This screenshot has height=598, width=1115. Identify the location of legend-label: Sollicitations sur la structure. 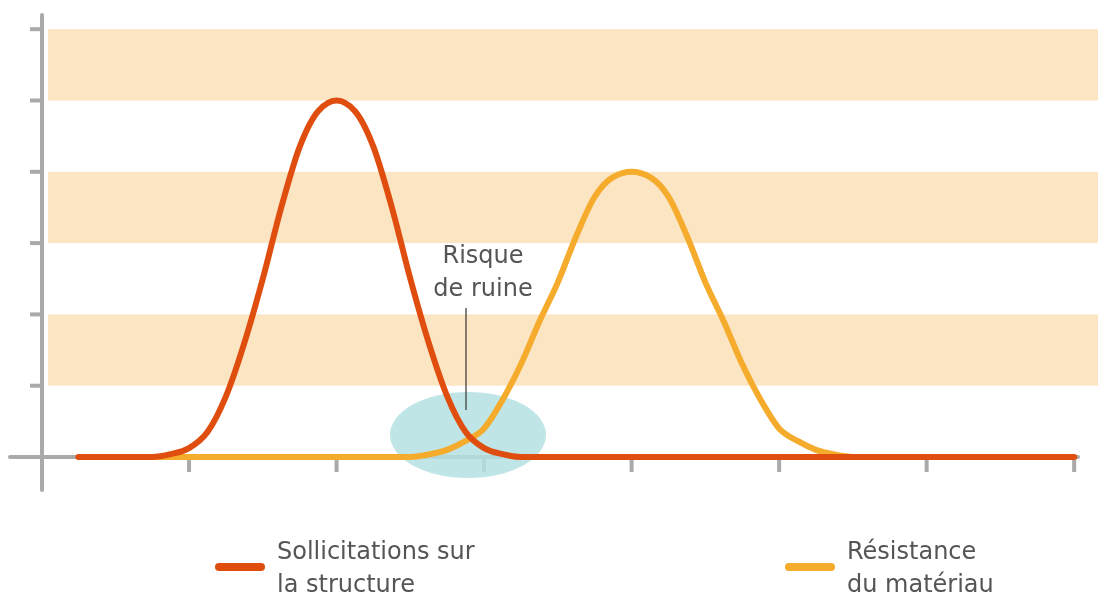
(376, 567).